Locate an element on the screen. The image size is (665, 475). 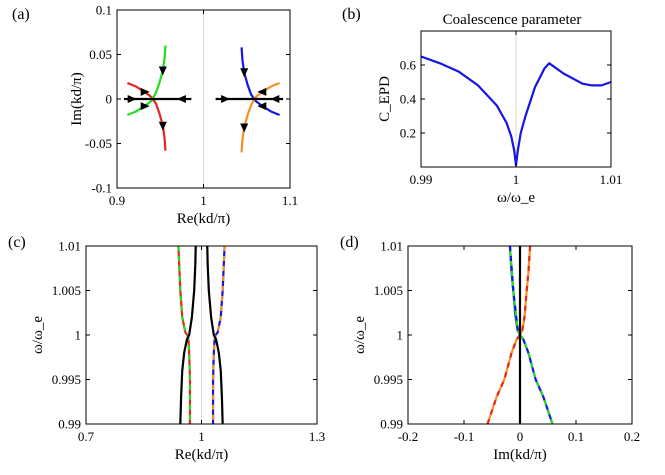
x-axis-label: ω/ω_e is located at coordinates (516, 198).